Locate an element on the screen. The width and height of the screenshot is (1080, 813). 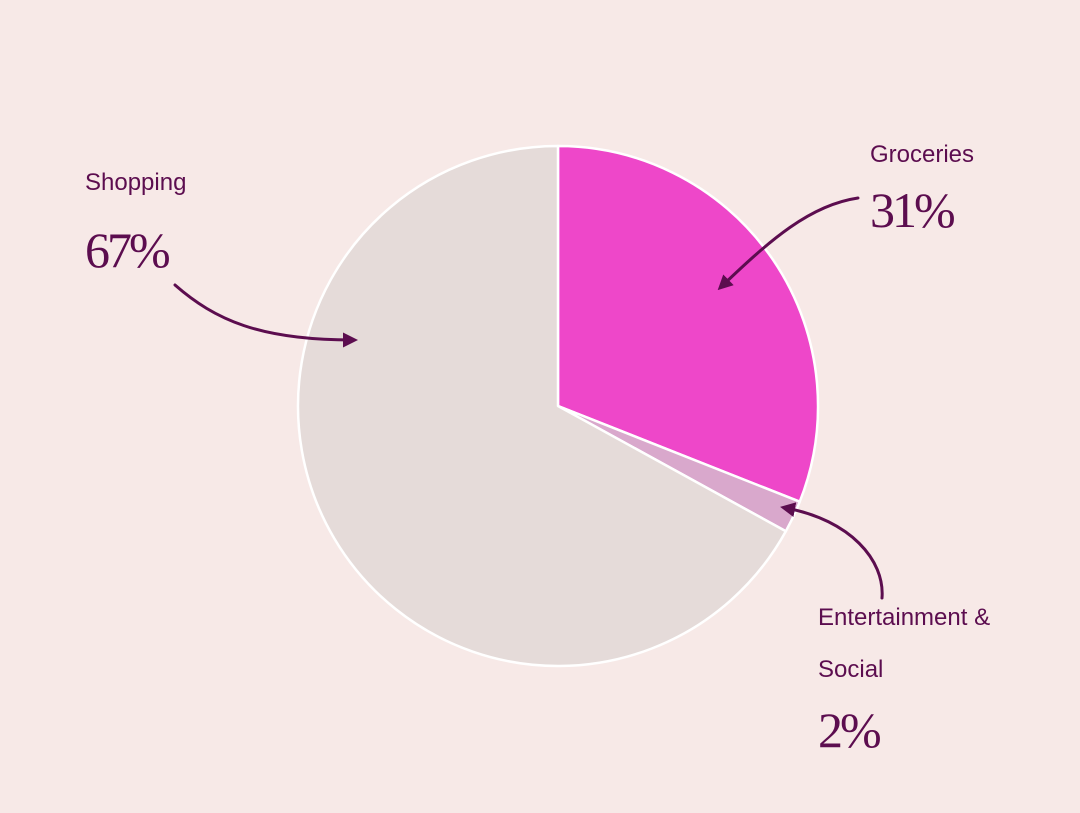
value-label: 2% is located at coordinates (850, 730).